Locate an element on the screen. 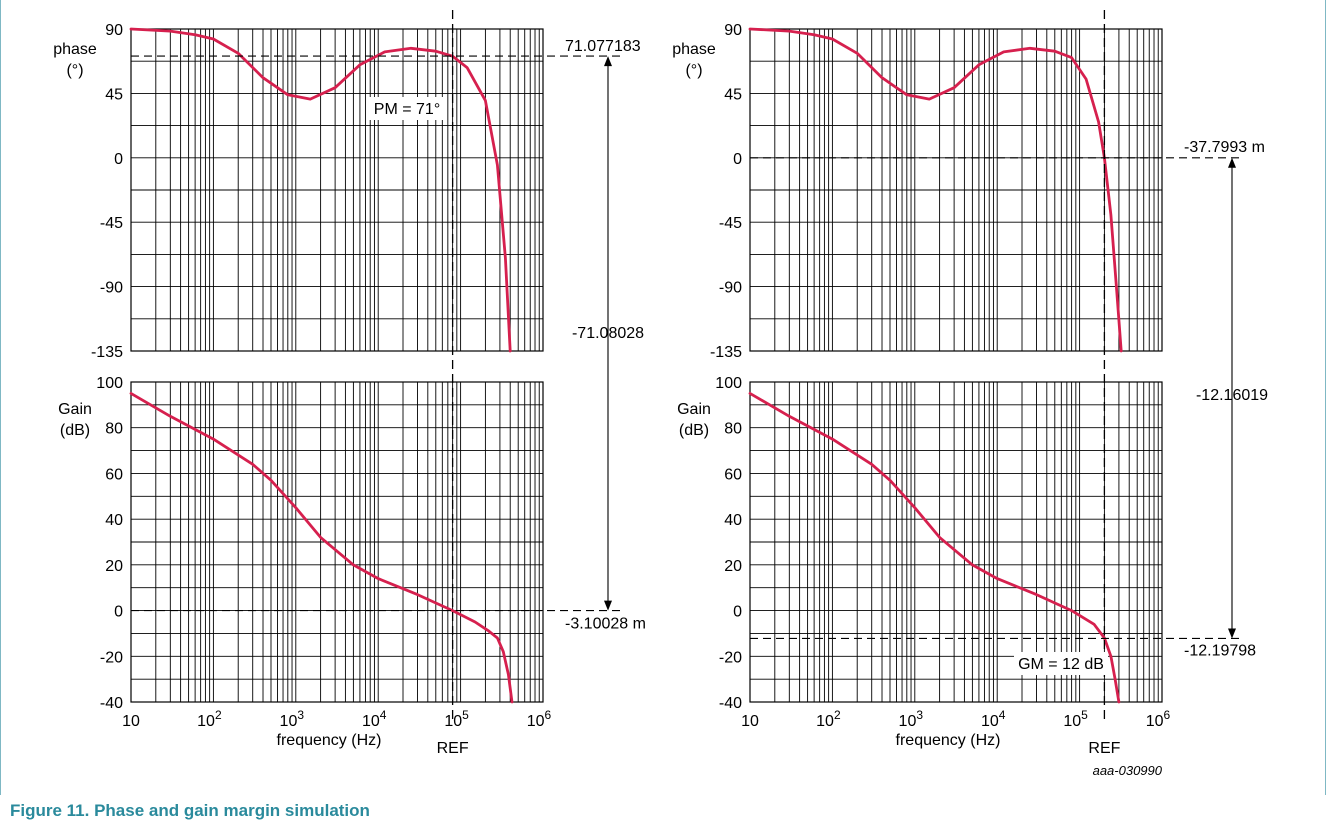 This screenshot has height=830, width=1326. left-gain-ylabel-unit: (dB) is located at coordinates (75, 430).